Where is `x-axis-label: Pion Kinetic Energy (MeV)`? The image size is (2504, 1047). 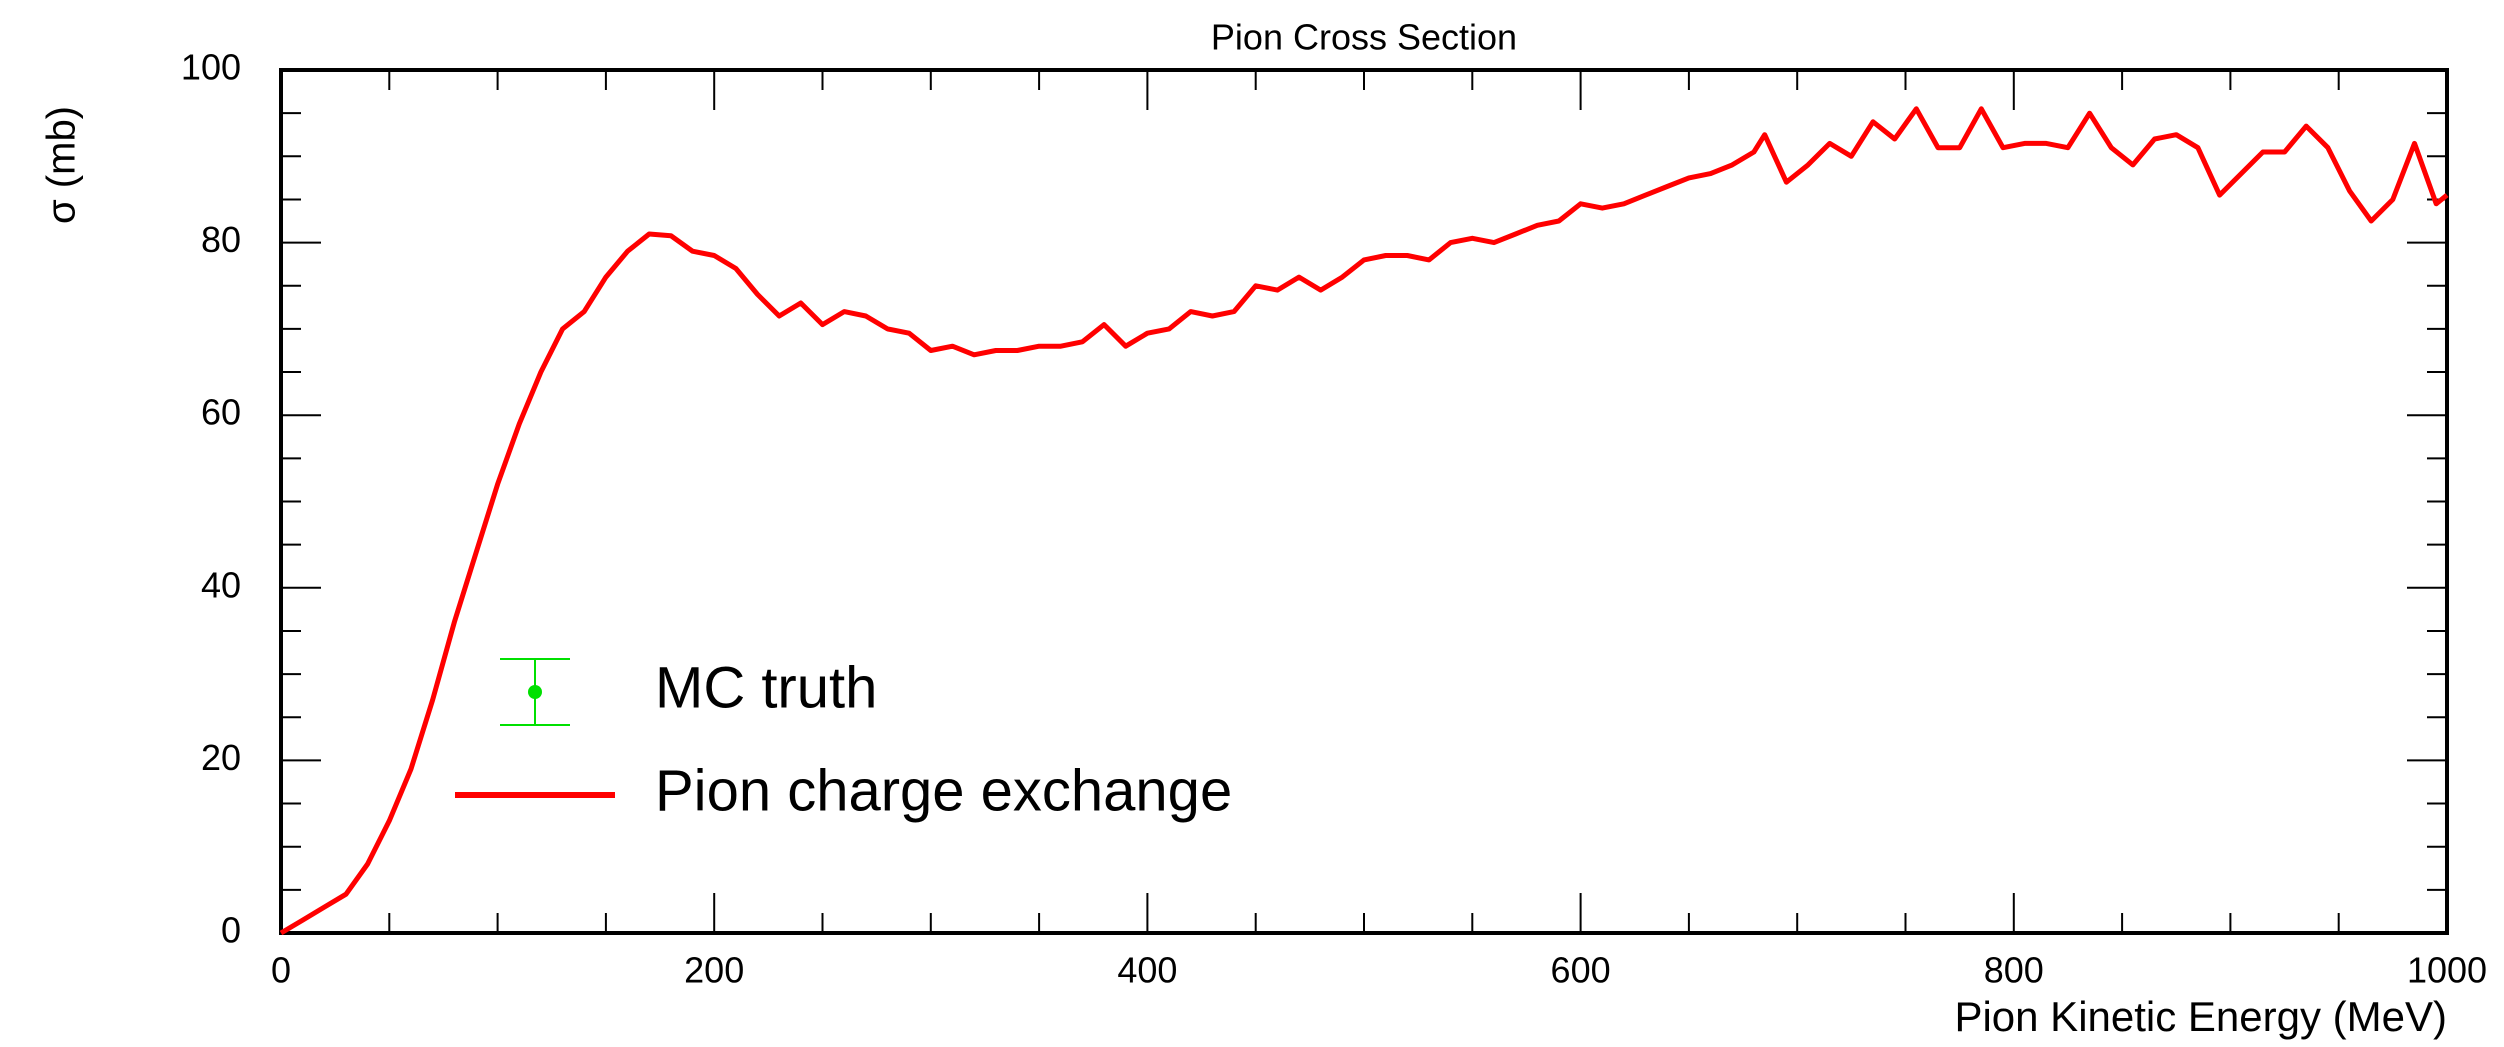 x-axis-label: Pion Kinetic Energy (MeV) is located at coordinates (2200, 1016).